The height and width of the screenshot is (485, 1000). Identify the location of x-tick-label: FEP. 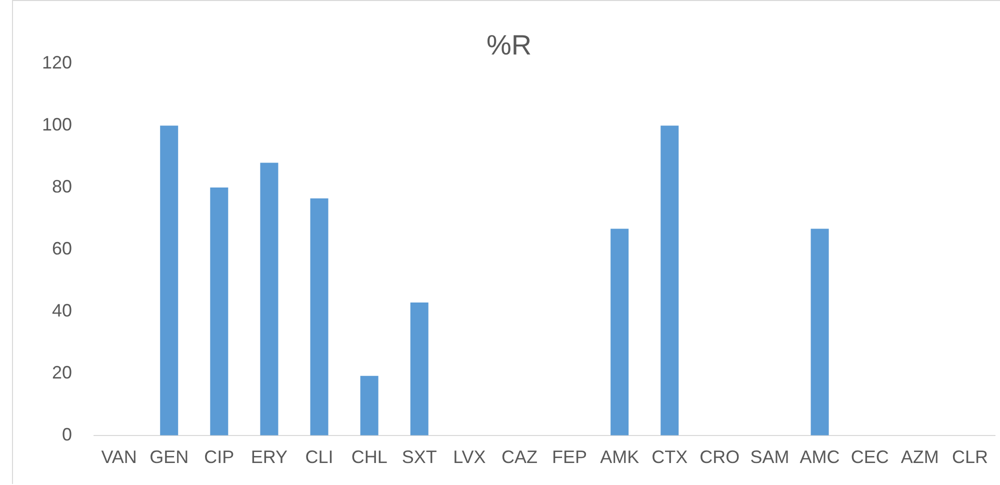
(570, 457).